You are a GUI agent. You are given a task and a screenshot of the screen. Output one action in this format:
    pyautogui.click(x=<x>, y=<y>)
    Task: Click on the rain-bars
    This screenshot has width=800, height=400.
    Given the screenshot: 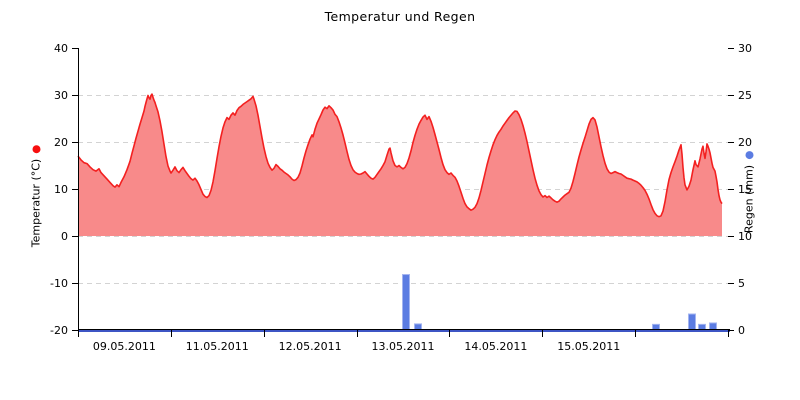 What is the action you would take?
    pyautogui.click(x=559, y=302)
    